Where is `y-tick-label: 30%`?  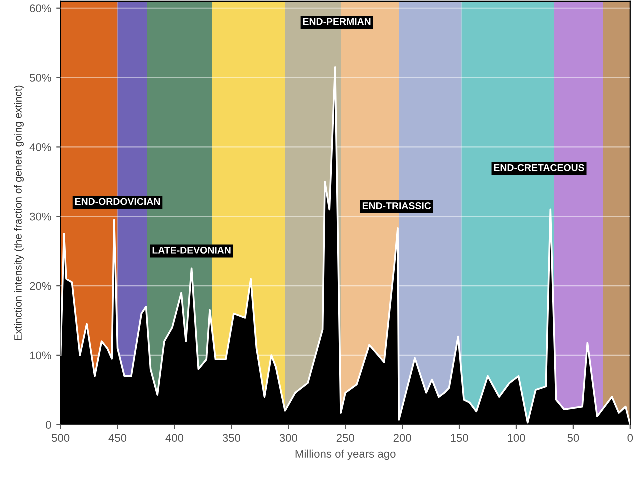 y-tick-label: 30% is located at coordinates (41, 216).